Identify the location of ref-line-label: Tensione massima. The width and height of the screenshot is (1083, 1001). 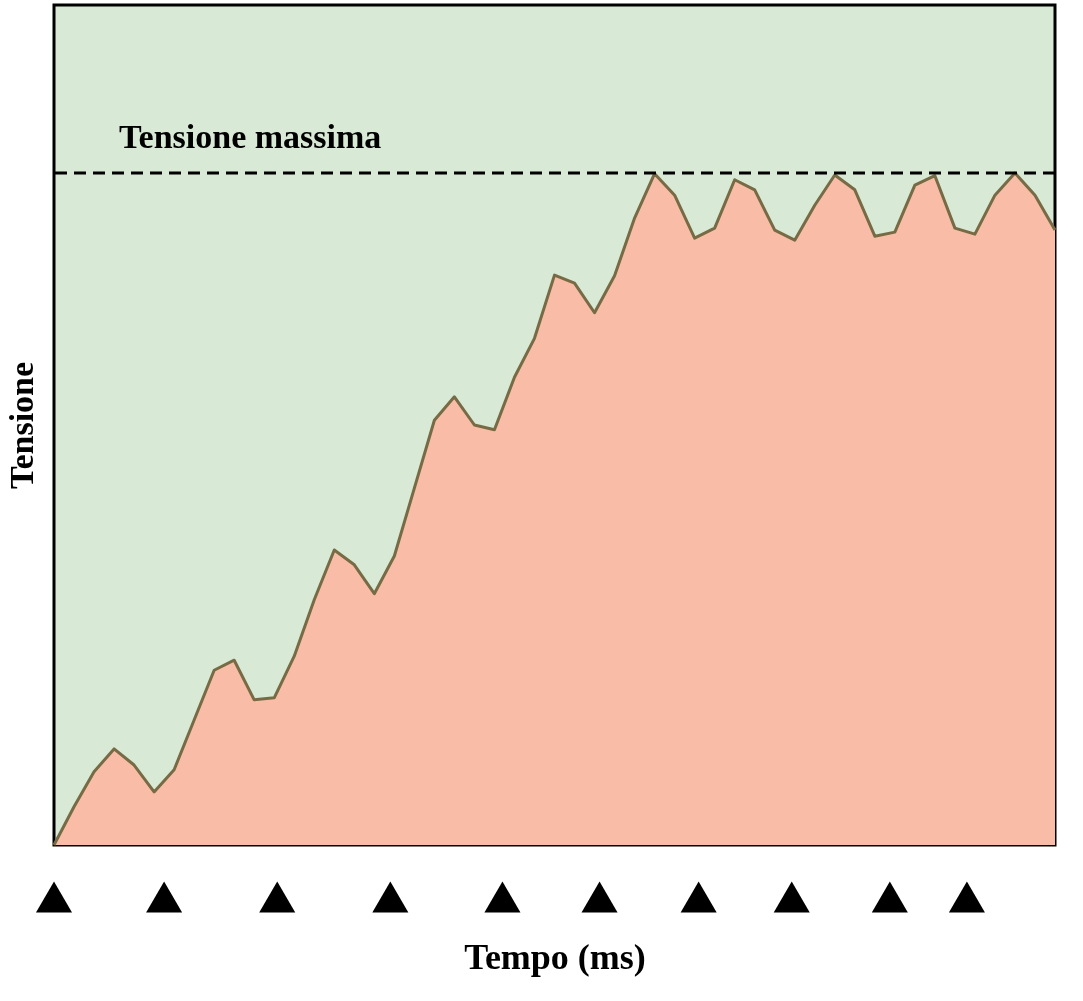
(250, 136).